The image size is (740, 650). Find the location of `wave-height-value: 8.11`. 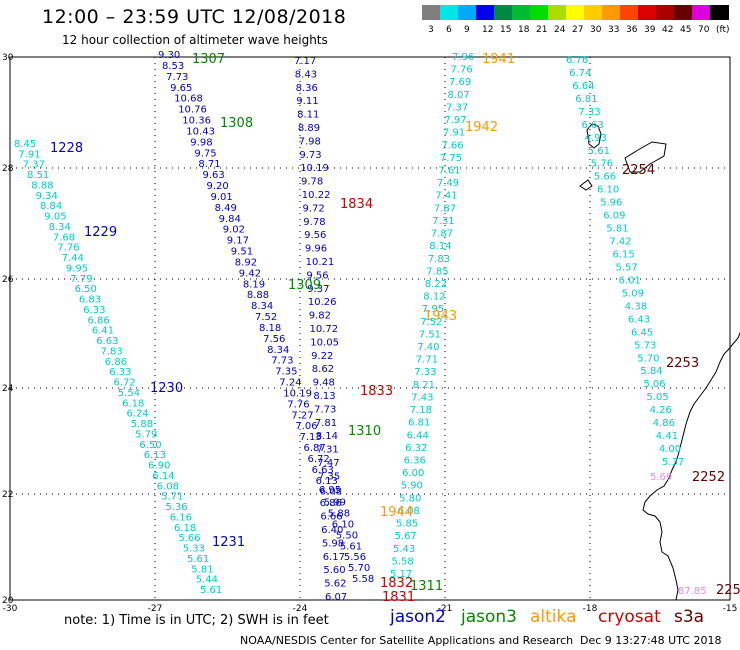

wave-height-value: 8.11 is located at coordinates (308, 115).